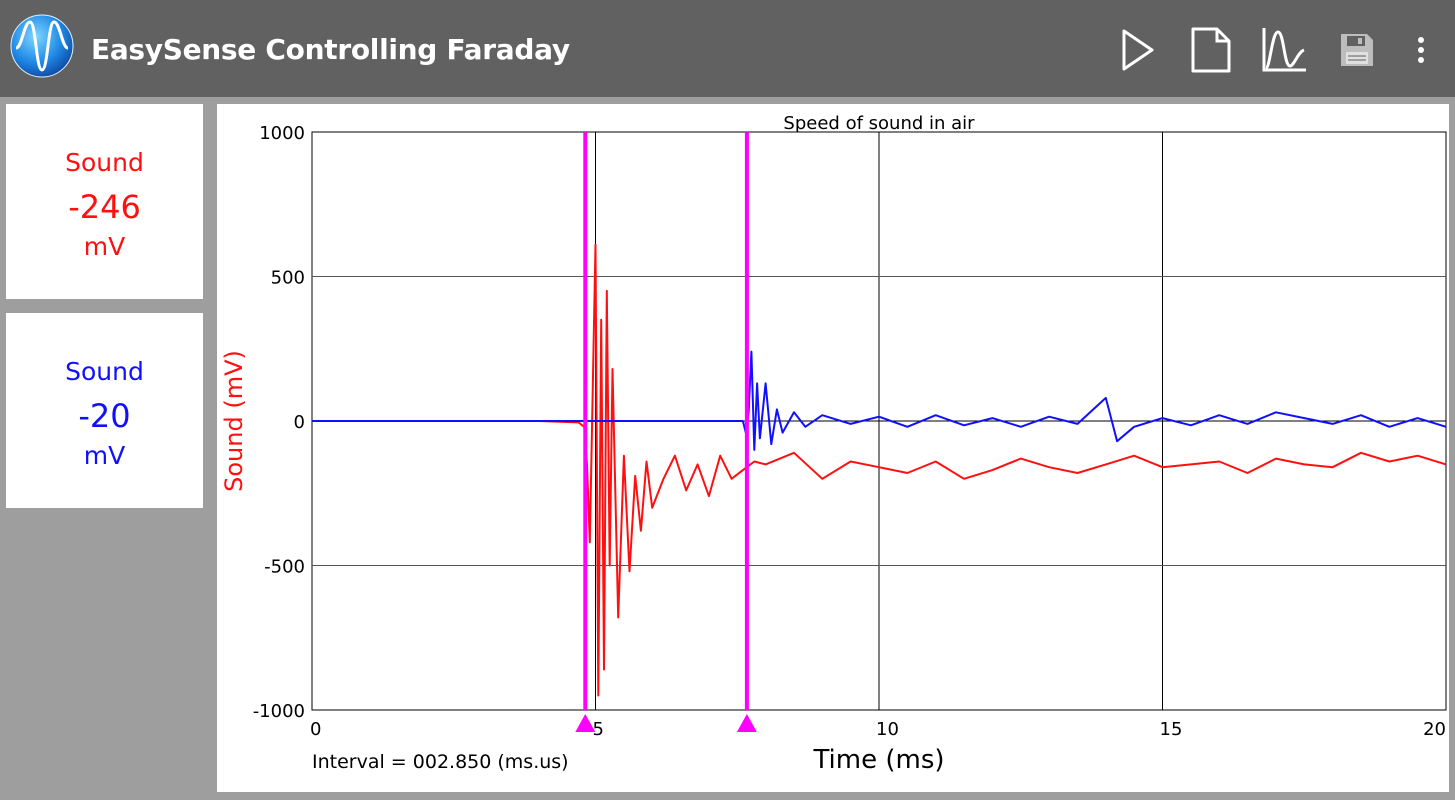  Describe the element at coordinates (284, 567) in the screenshot. I see `y-tick-label: -500` at that location.